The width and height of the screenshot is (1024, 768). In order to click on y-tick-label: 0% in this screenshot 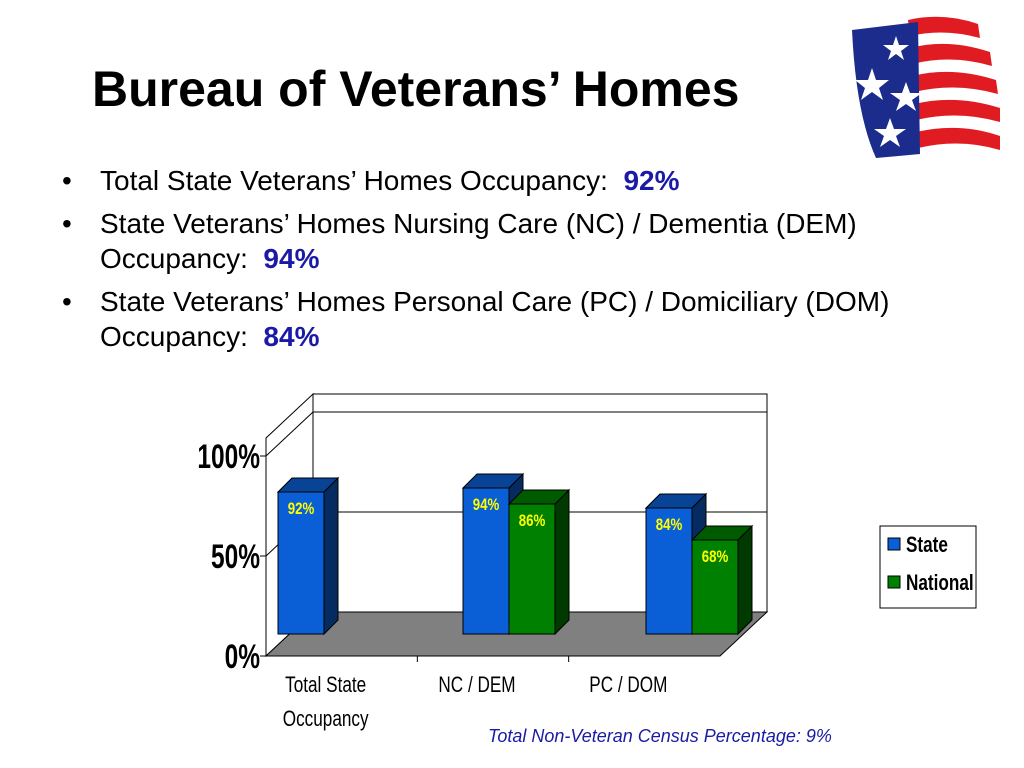, I will do `click(242, 657)`.